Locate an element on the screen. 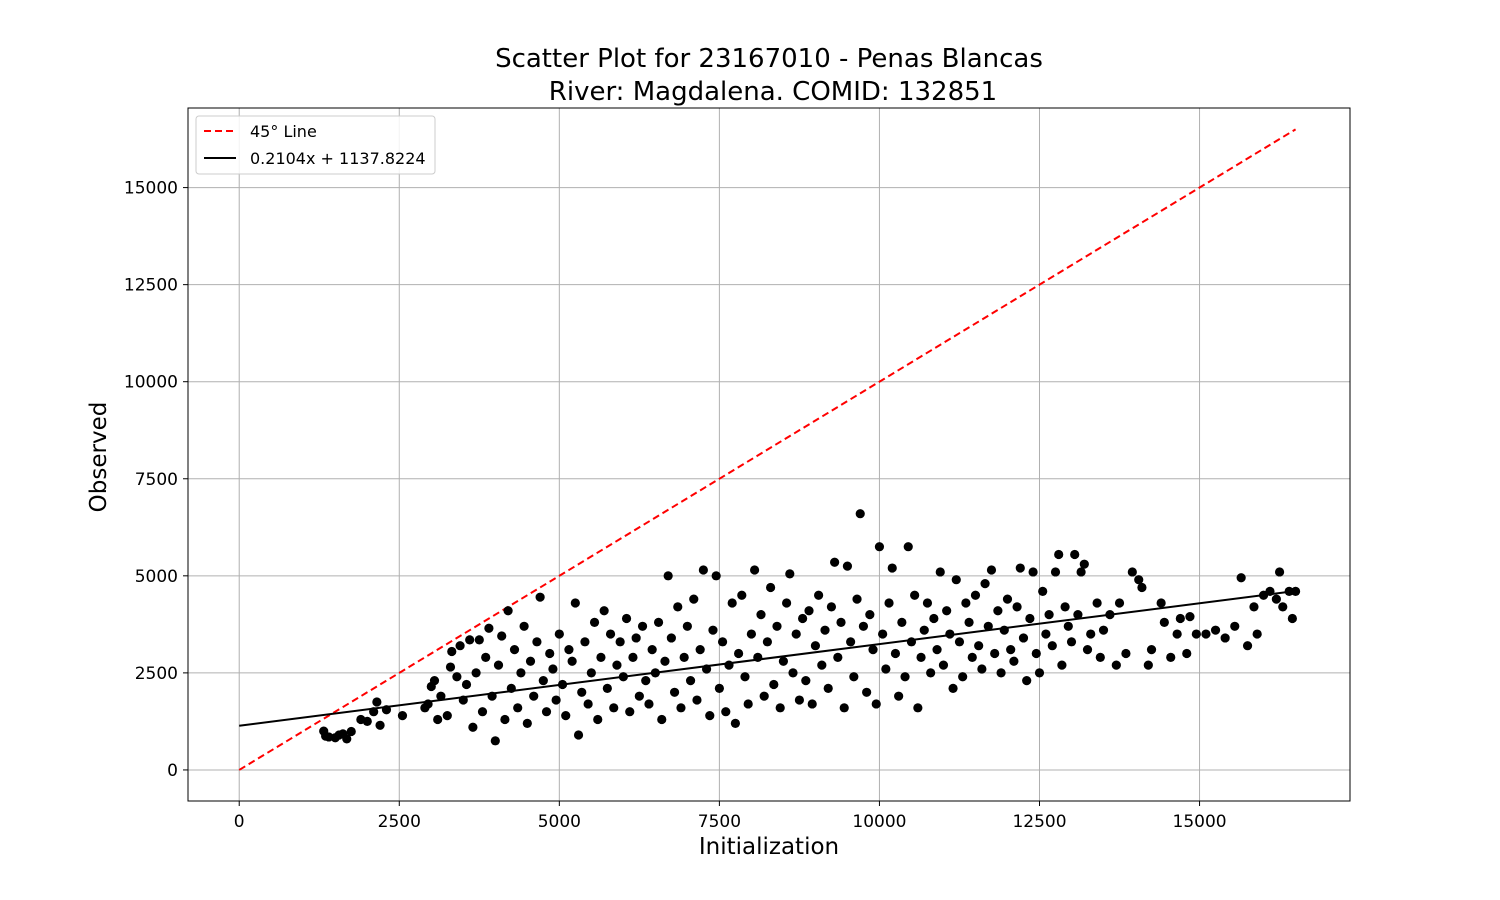  y-tick-label: 12500 is located at coordinates (151, 286).